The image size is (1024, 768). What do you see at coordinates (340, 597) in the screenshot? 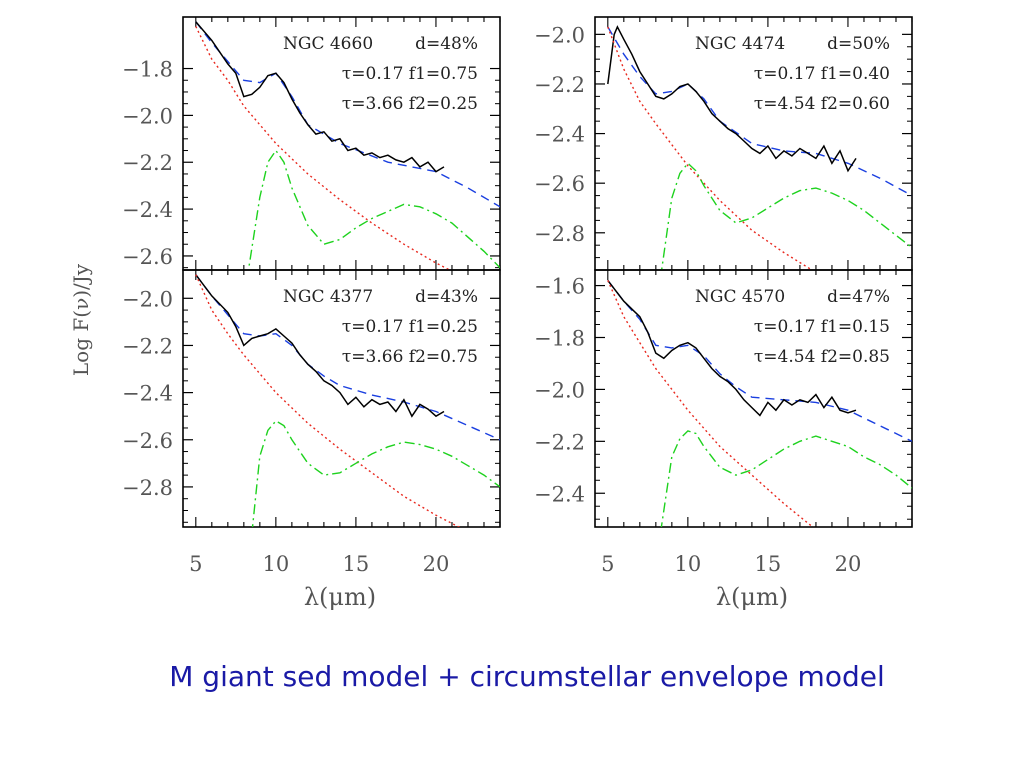
I see `x-axis-label-left: λ(μm)` at bounding box center [340, 597].